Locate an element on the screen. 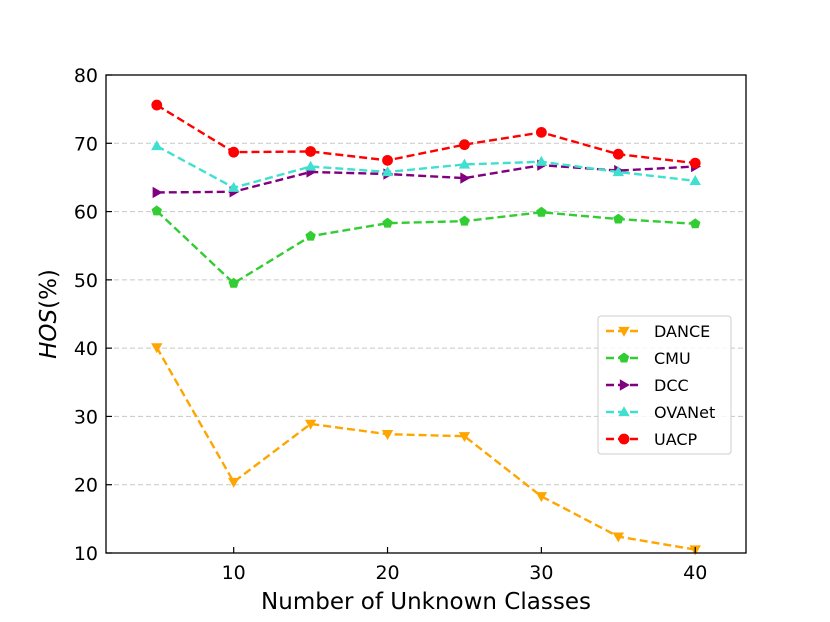  legend-label: CMU is located at coordinates (672, 358).